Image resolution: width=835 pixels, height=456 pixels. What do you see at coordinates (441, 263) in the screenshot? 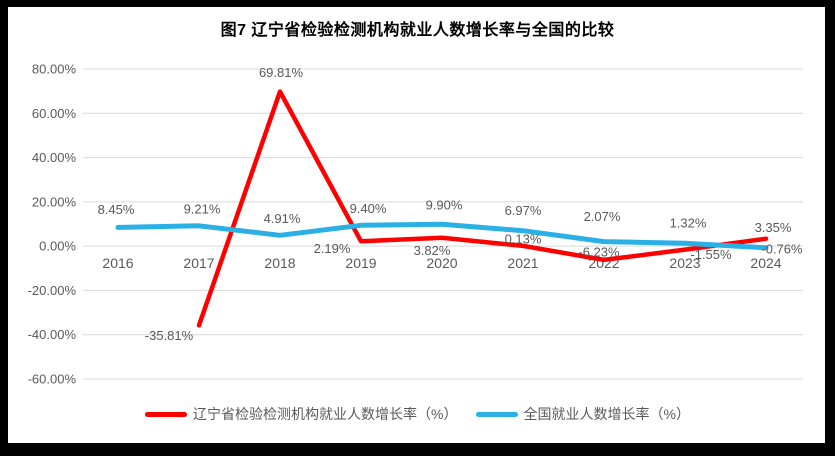
I see `x-tick-label: 2020` at bounding box center [441, 263].